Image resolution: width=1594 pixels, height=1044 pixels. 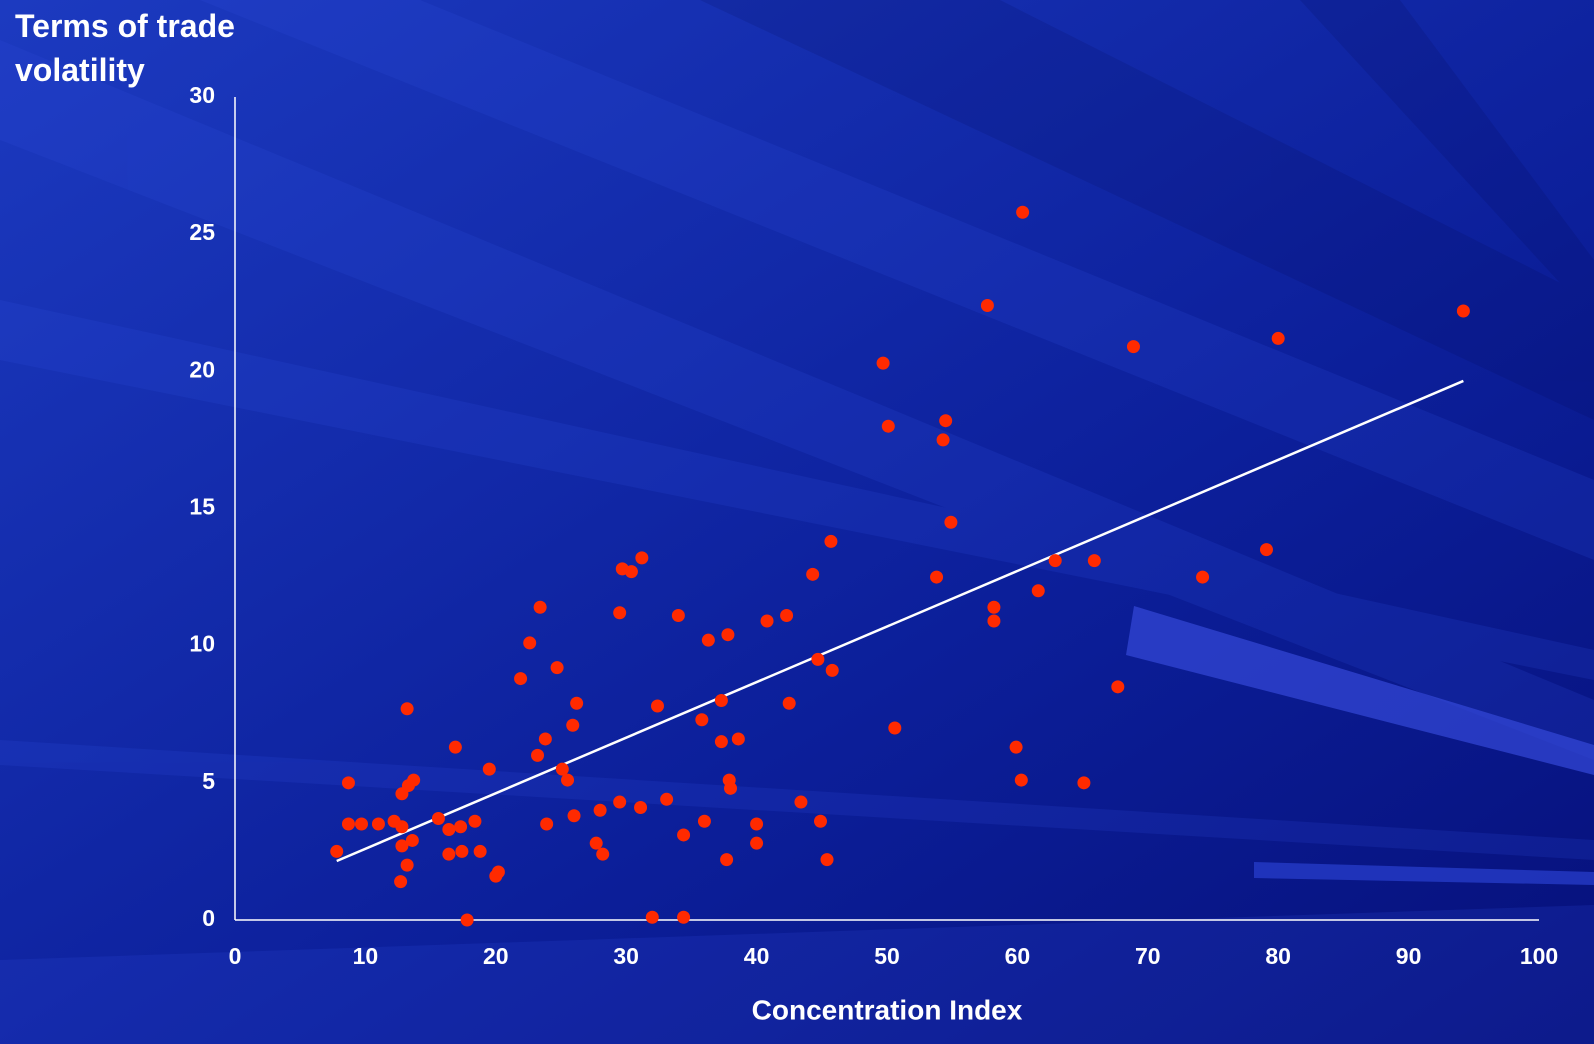 I want to click on x-tick-label: 100, so click(x=1539, y=956).